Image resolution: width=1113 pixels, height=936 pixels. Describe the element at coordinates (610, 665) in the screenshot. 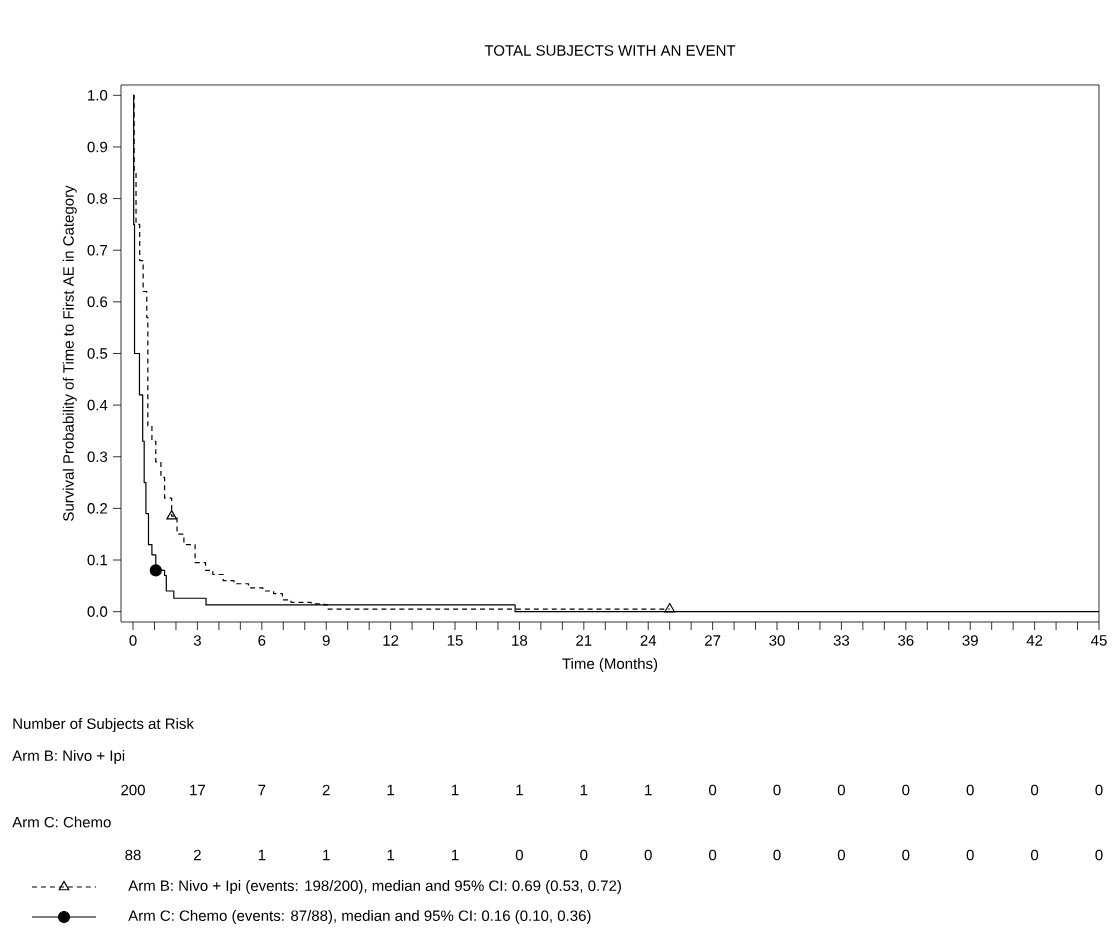

I see `x-axis-title: Time (Months)` at that location.